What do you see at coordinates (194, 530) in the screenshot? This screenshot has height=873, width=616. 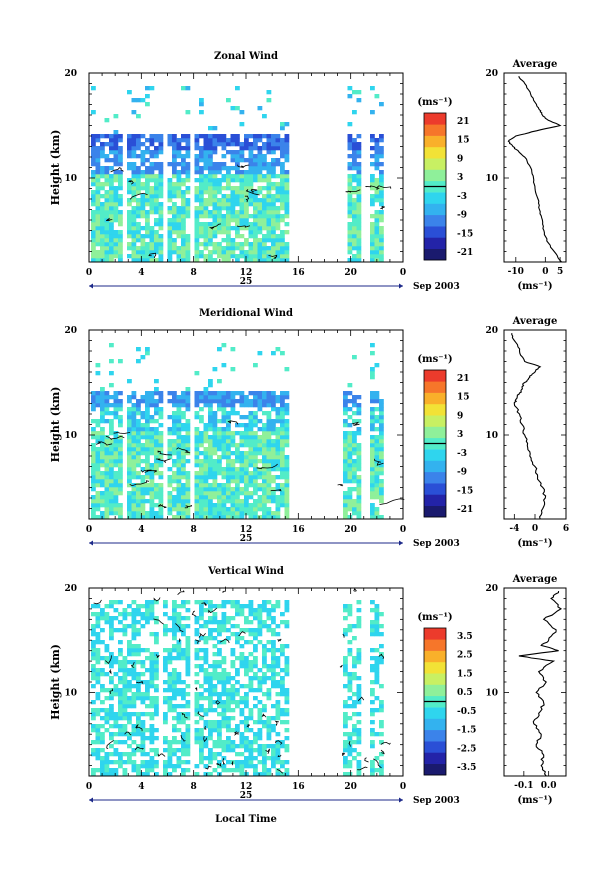 I see `x-tick-label: 8` at bounding box center [194, 530].